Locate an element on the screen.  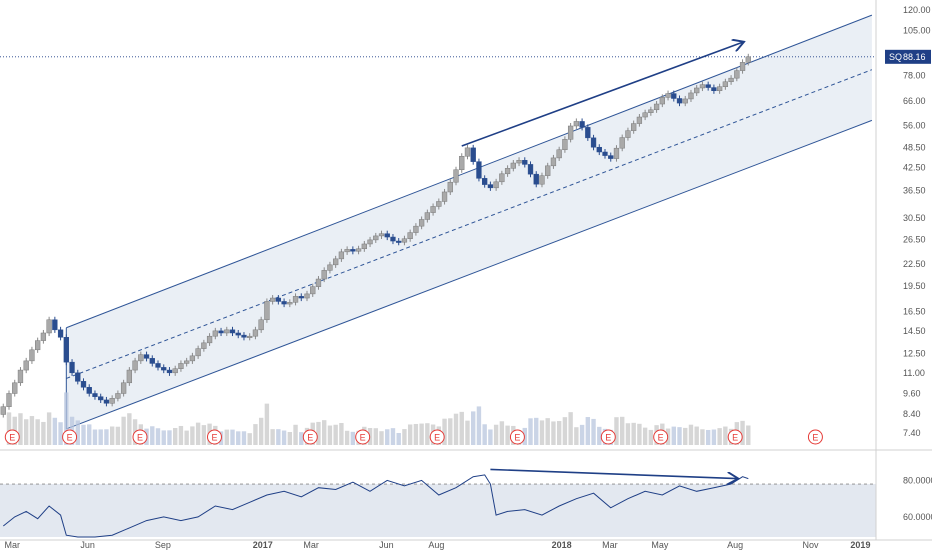
price-tick-label: 120.00 is located at coordinates (917, 10).